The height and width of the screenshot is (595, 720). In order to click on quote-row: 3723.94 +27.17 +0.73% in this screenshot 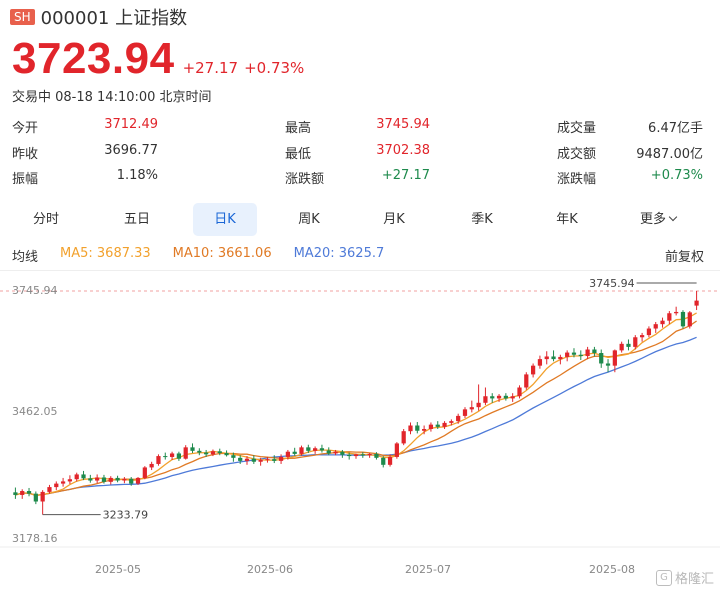, I will do `click(158, 59)`.